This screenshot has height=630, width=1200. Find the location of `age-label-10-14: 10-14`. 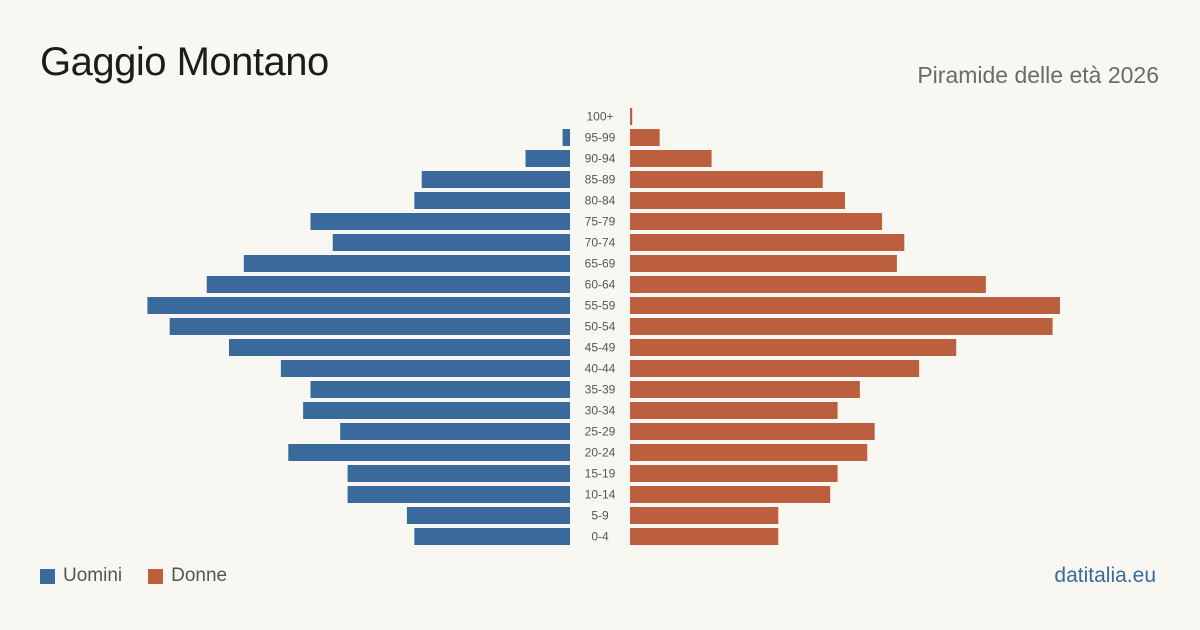

age-label-10-14: 10-14 is located at coordinates (600, 495).